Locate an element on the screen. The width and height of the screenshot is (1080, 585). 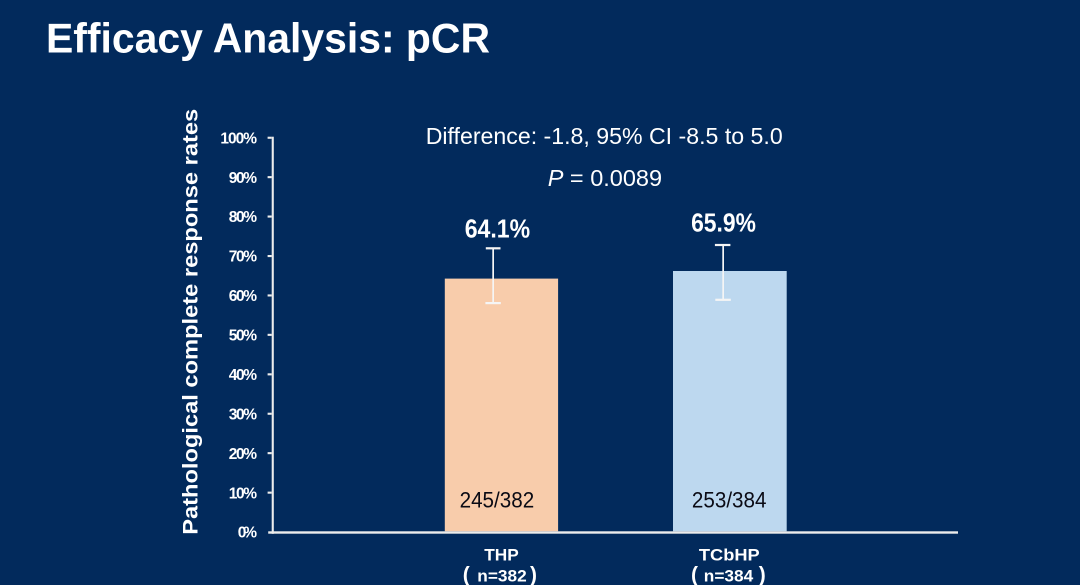
svg-text: 0% is located at coordinates (247, 533).